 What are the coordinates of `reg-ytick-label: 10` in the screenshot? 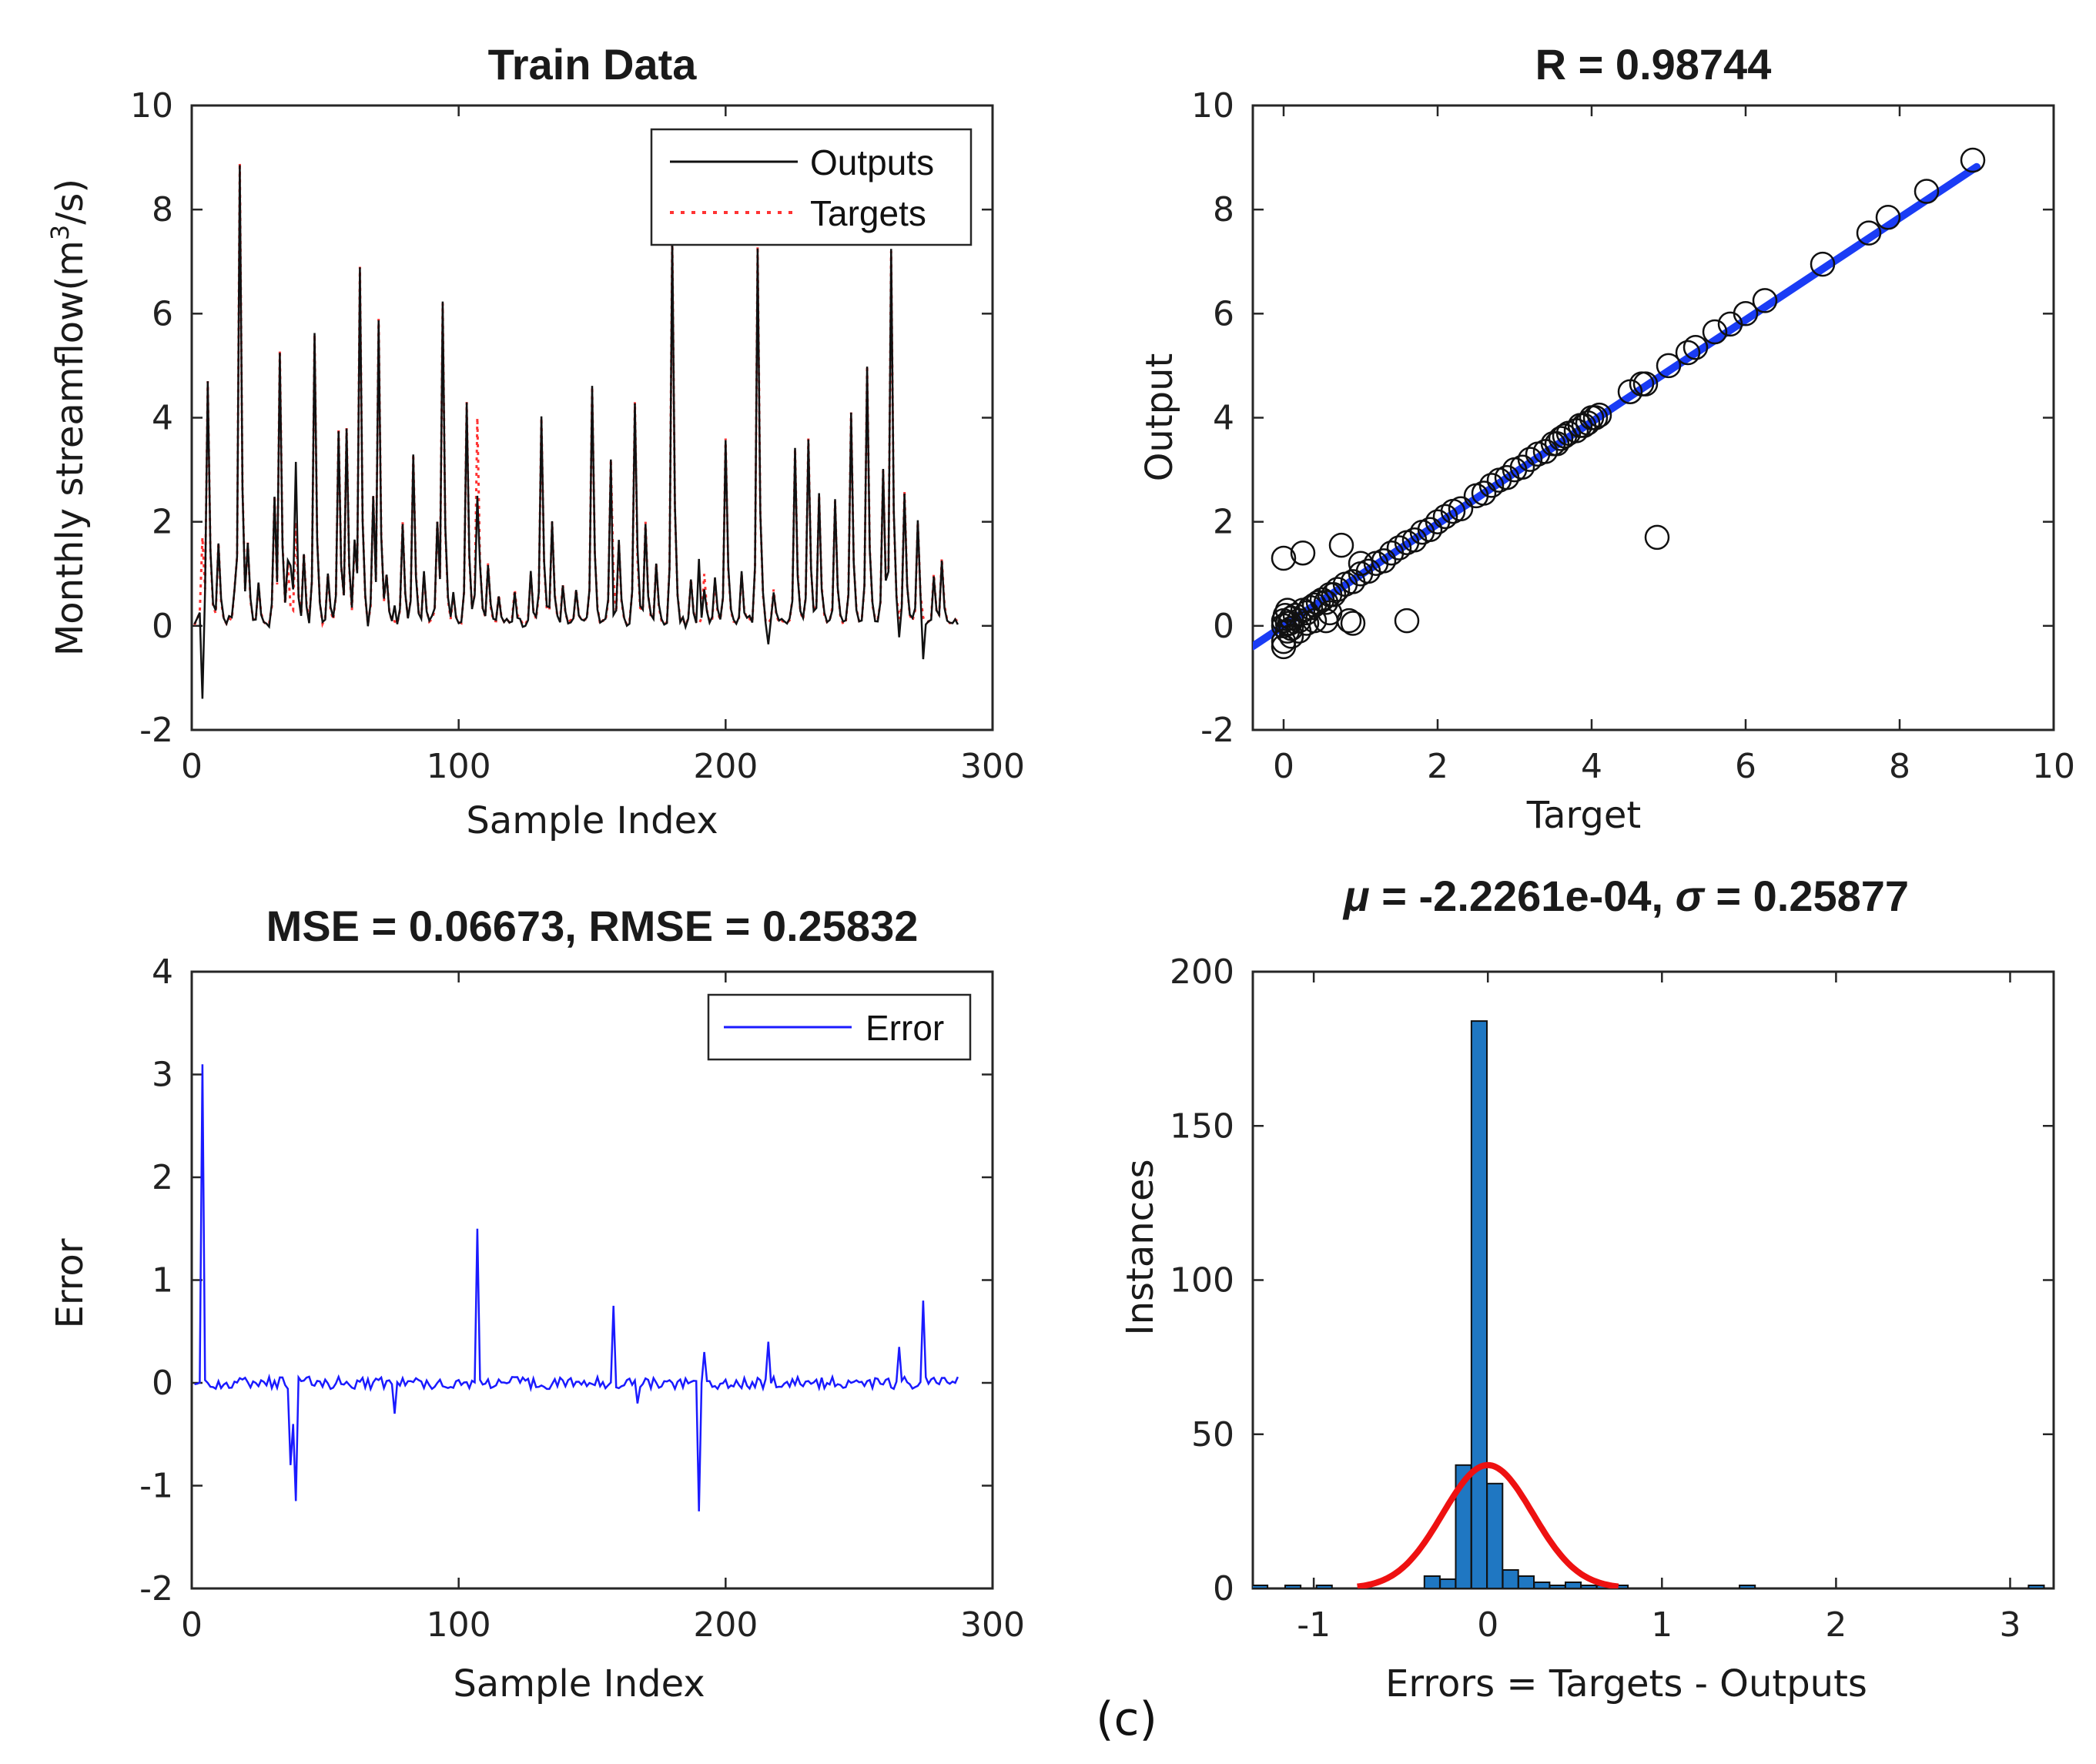 It's located at (1212, 106).